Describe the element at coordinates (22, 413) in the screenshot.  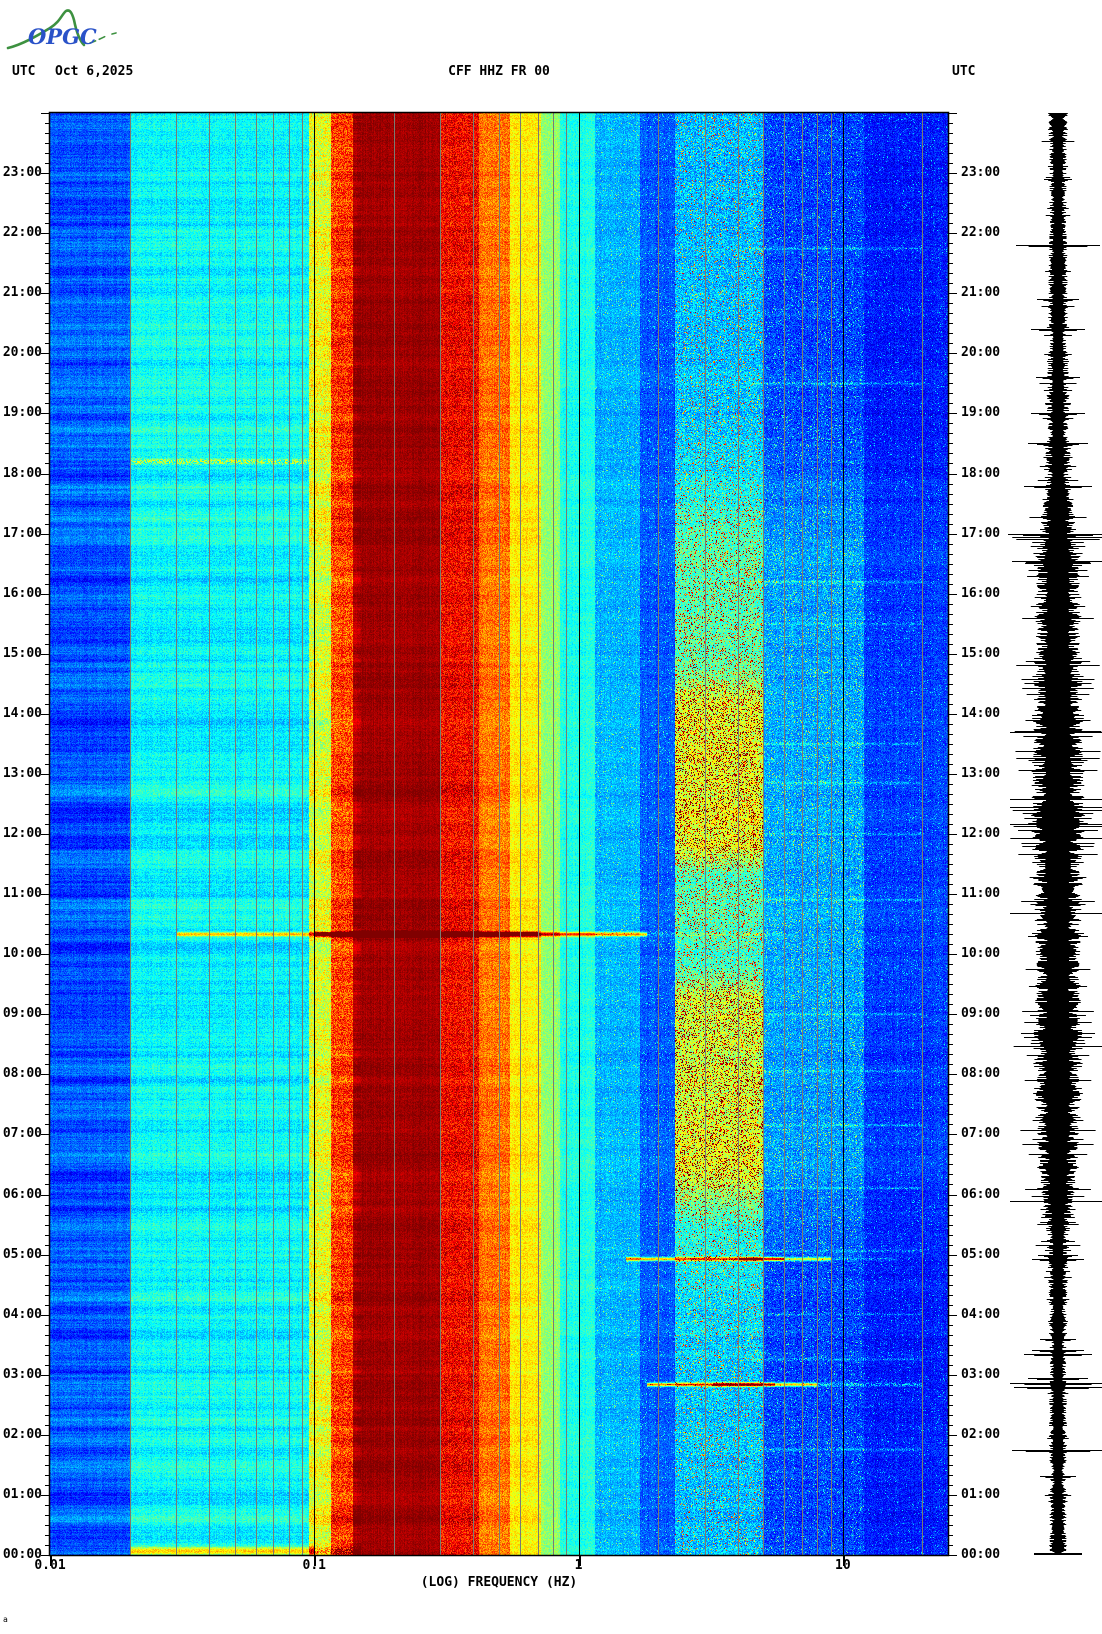
I see `time-label-left-1900: 19:00` at that location.